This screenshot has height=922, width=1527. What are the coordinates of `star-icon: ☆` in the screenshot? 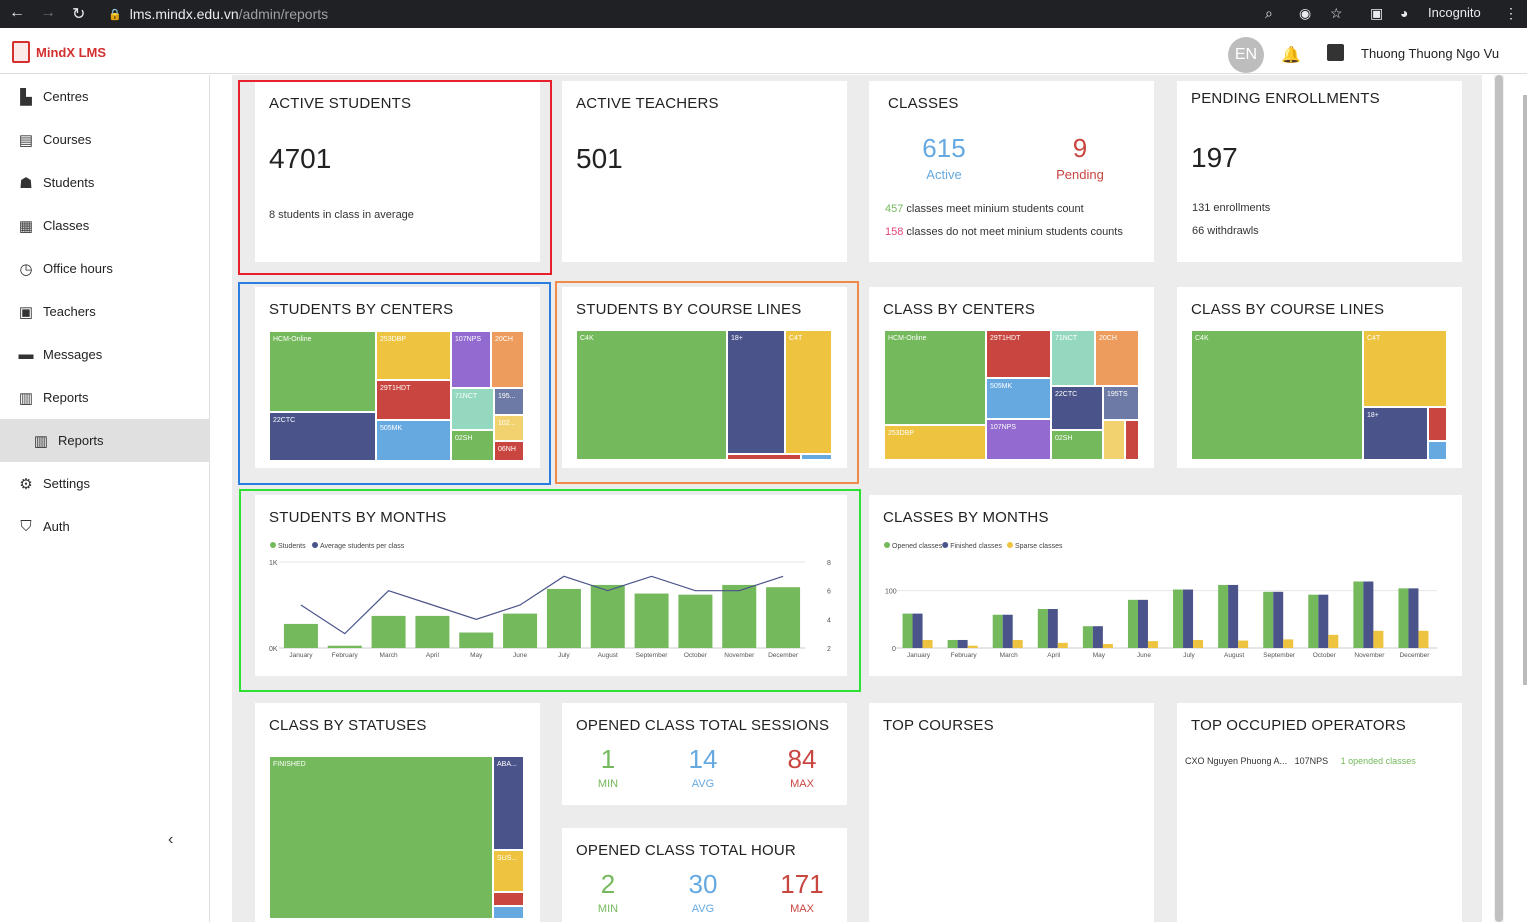 It's located at (1336, 13).